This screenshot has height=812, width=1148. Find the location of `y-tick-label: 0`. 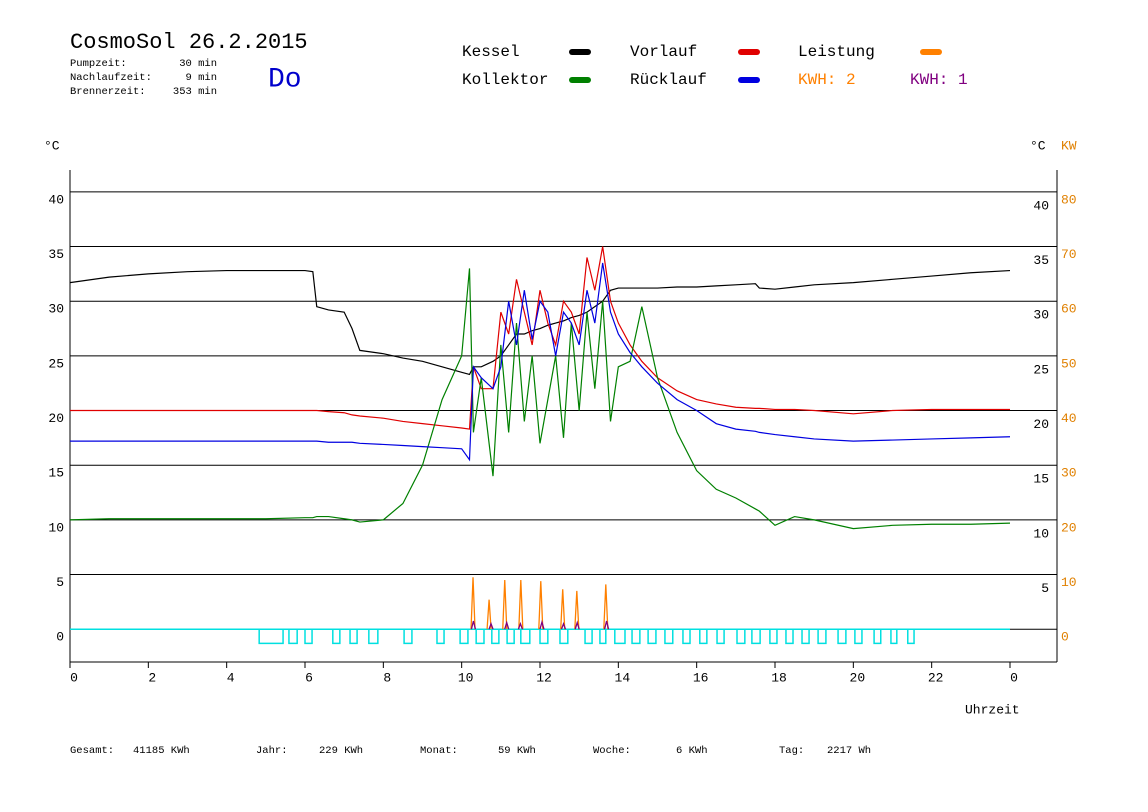

y-tick-label: 0 is located at coordinates (60, 637).